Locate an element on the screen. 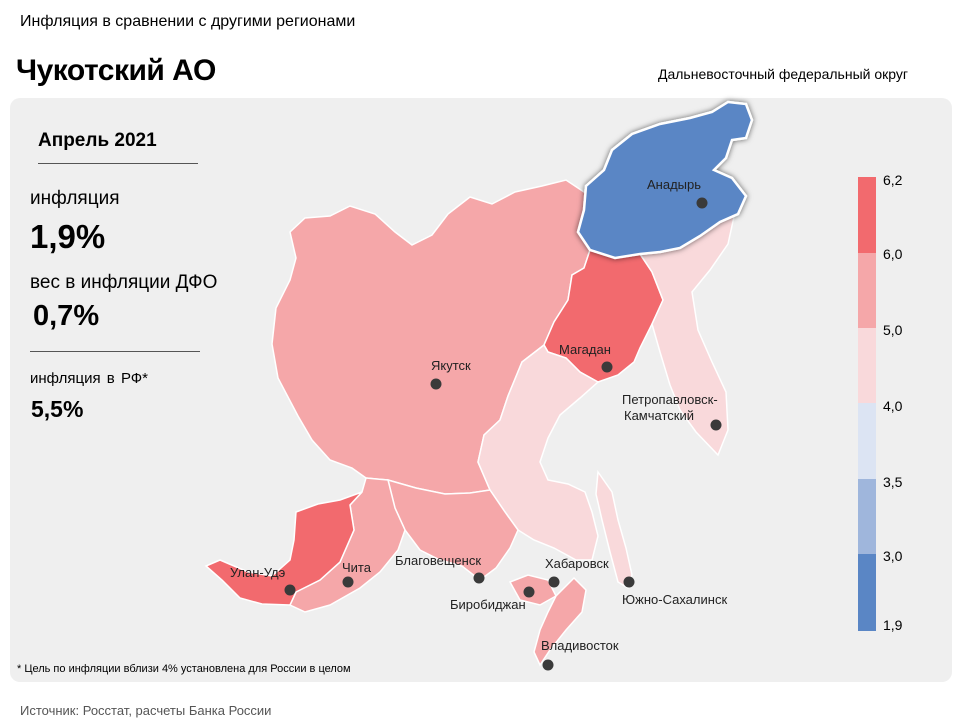 This screenshot has height=720, width=960. legend-tick: 3,5 is located at coordinates (893, 482).